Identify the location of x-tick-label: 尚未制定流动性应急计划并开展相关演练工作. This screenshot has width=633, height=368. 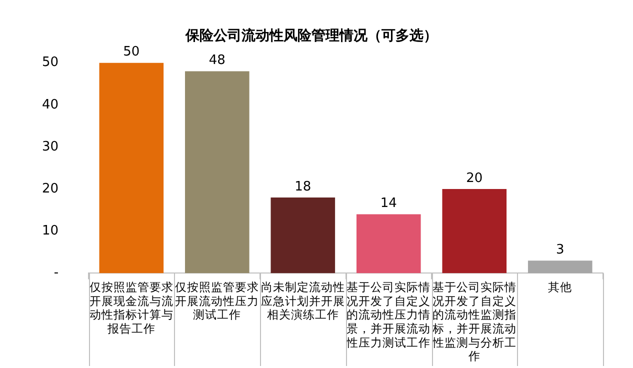
(302, 301).